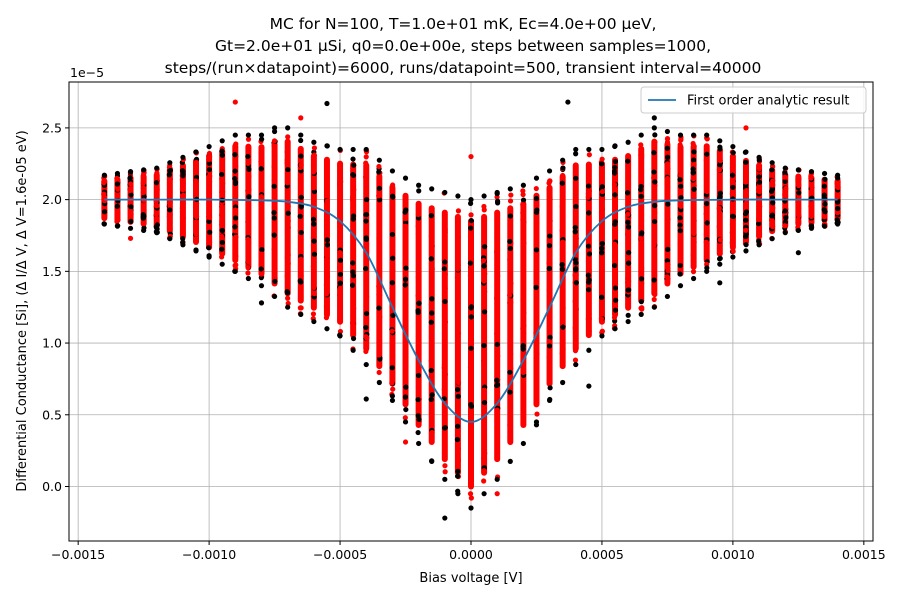  I want to click on y-axis-offset-label: 1e−5, so click(87, 72).